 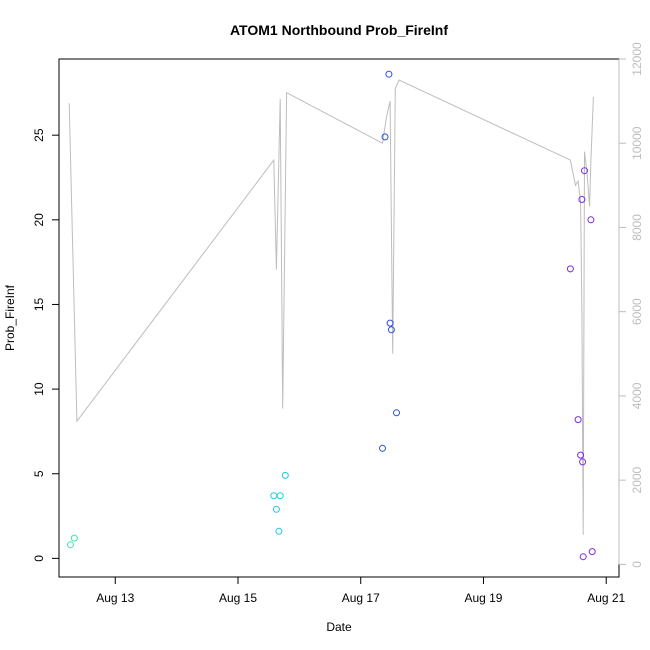 What do you see at coordinates (637, 311) in the screenshot?
I see `y2-tick-label-3: 6000` at bounding box center [637, 311].